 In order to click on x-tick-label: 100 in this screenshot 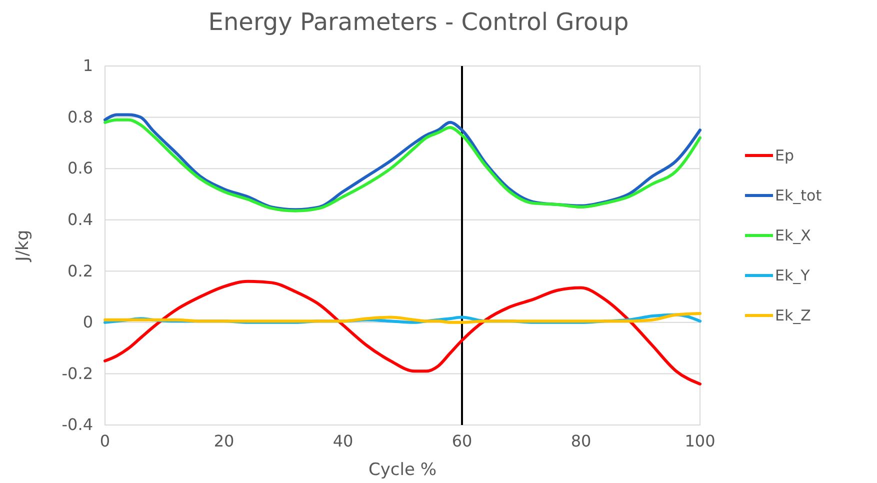, I will do `click(700, 440)`.